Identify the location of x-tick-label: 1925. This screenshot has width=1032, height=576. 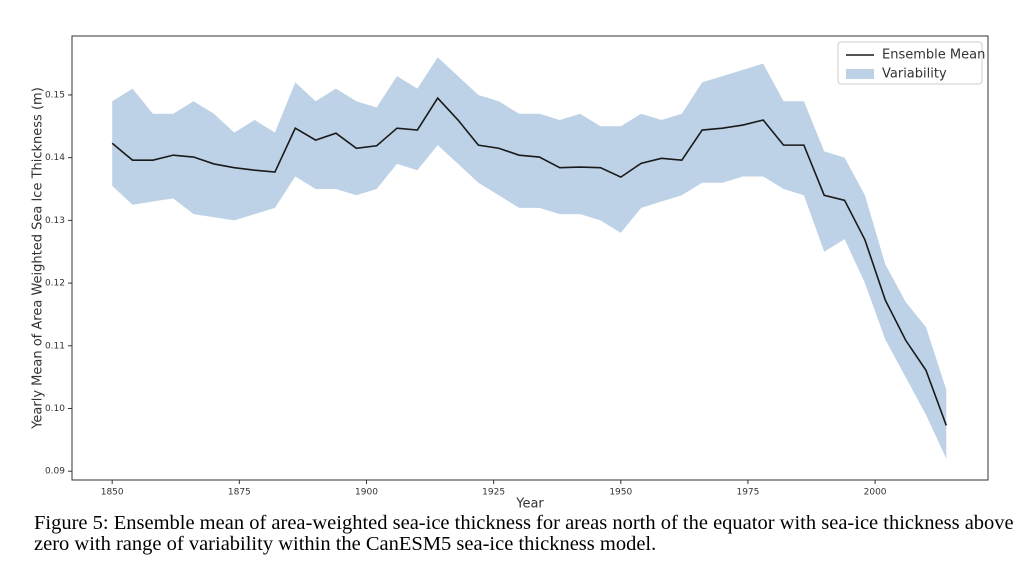
(493, 493).